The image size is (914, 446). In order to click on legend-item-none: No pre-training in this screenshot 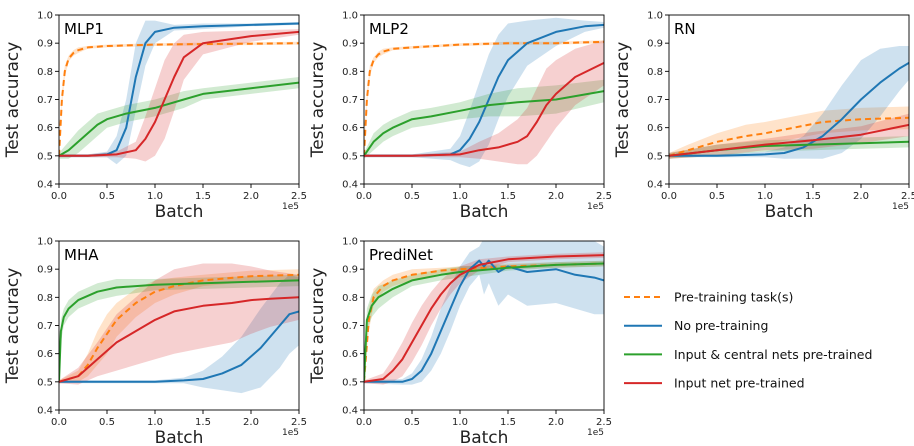, I will do `click(696, 325)`.